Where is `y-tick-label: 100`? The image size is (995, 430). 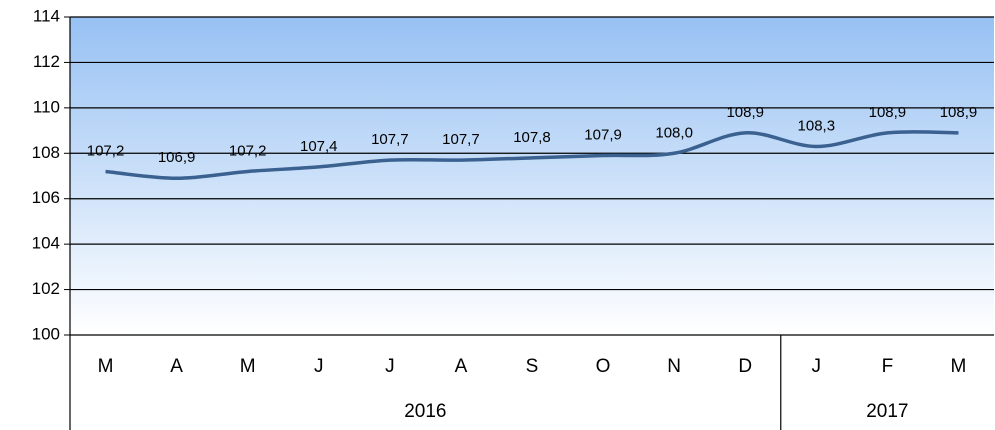 y-tick-label: 100 is located at coordinates (46, 333).